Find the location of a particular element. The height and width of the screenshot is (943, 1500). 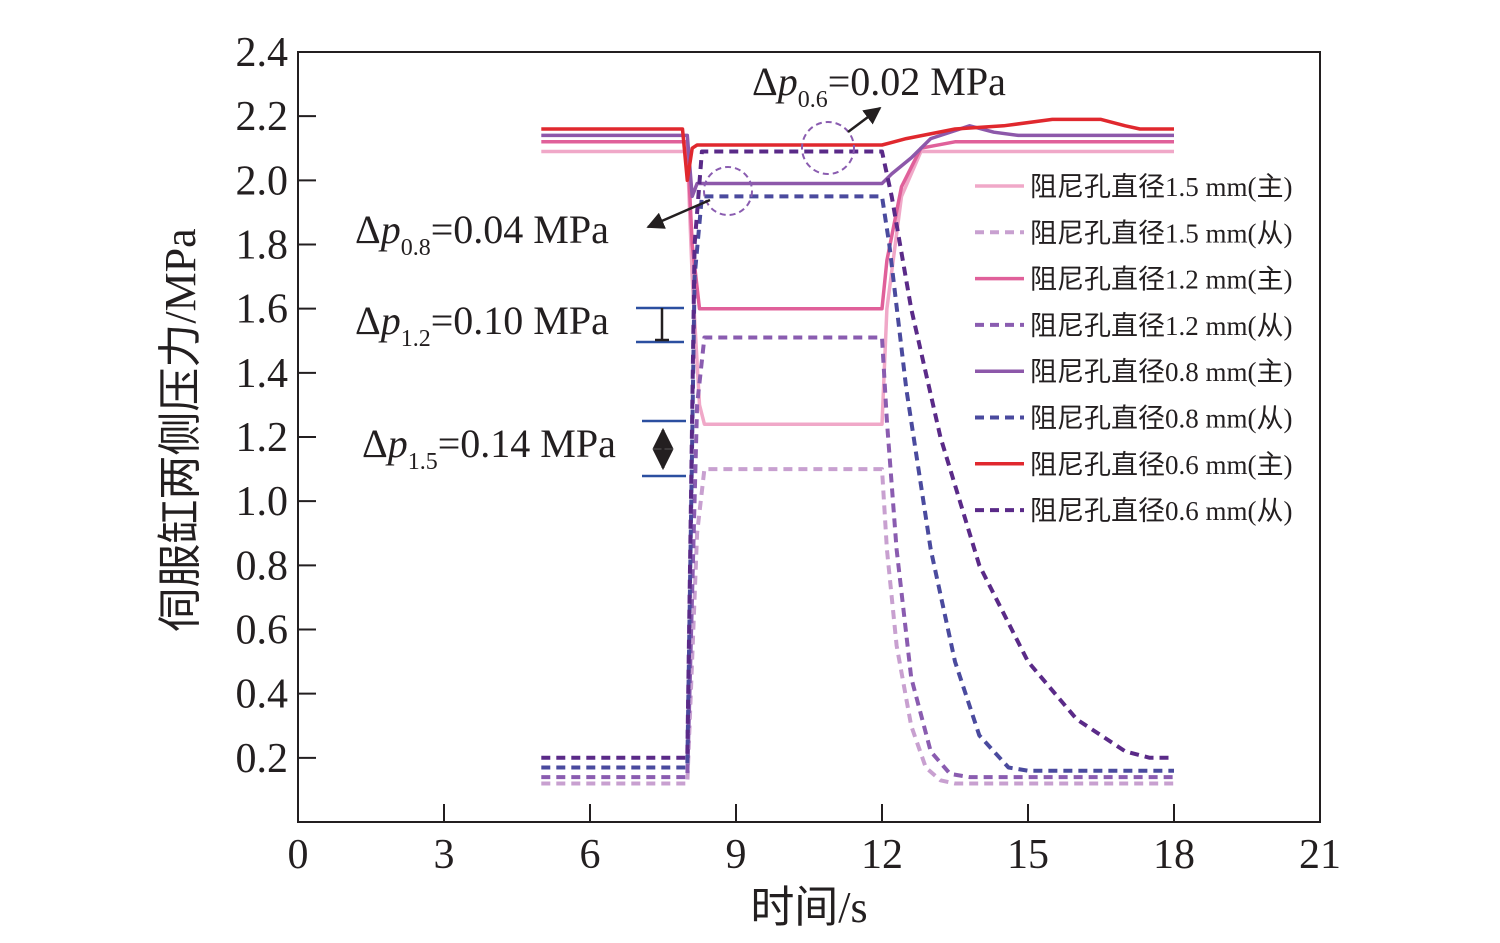

x-tick-label: 0 is located at coordinates (298, 855).